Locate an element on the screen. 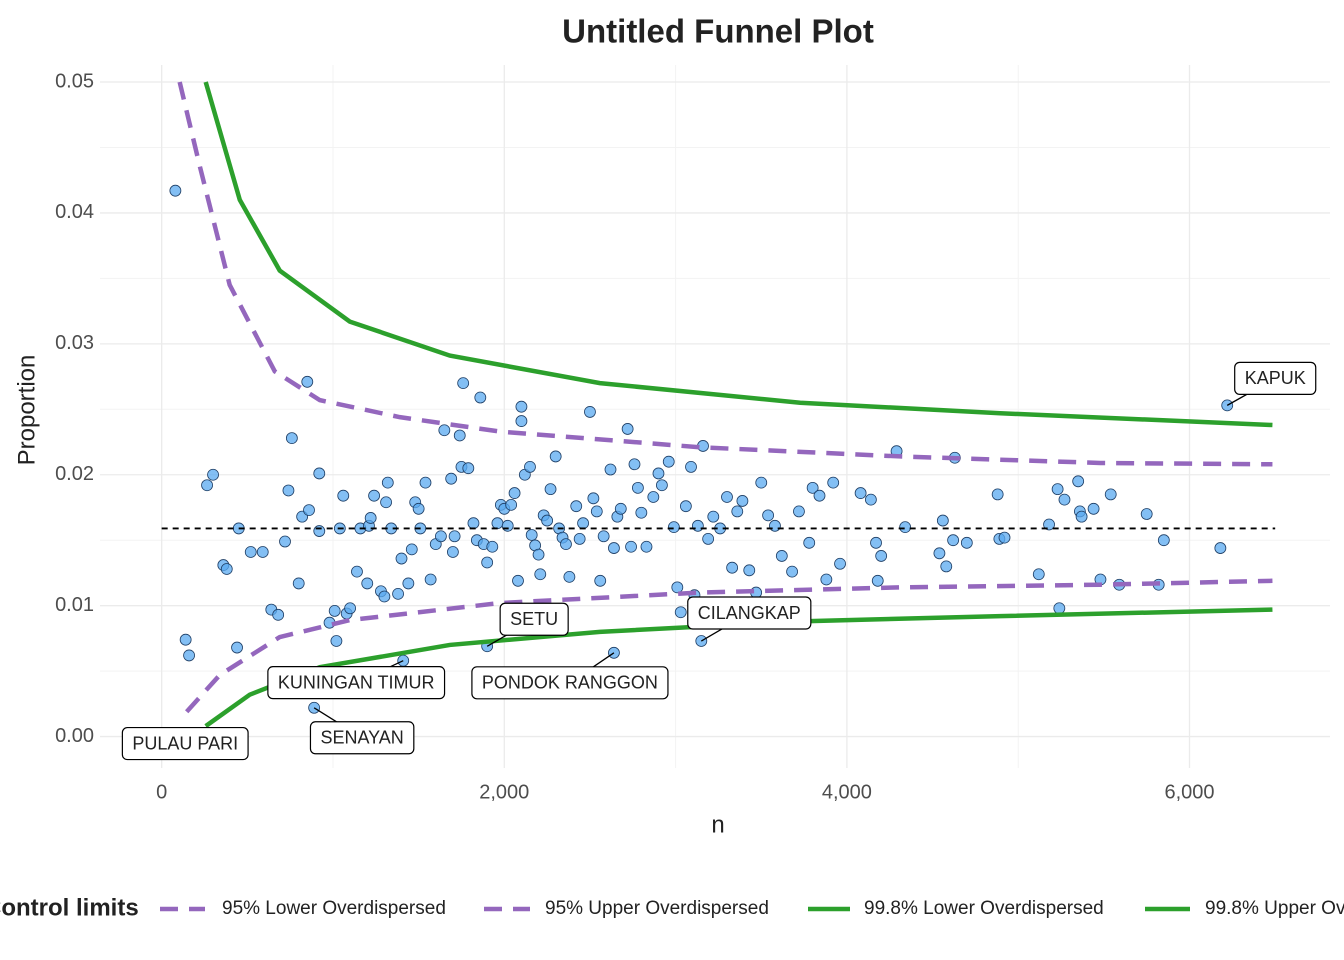 The height and width of the screenshot is (960, 1344). y-tick-label: 0.04 is located at coordinates (74, 212).